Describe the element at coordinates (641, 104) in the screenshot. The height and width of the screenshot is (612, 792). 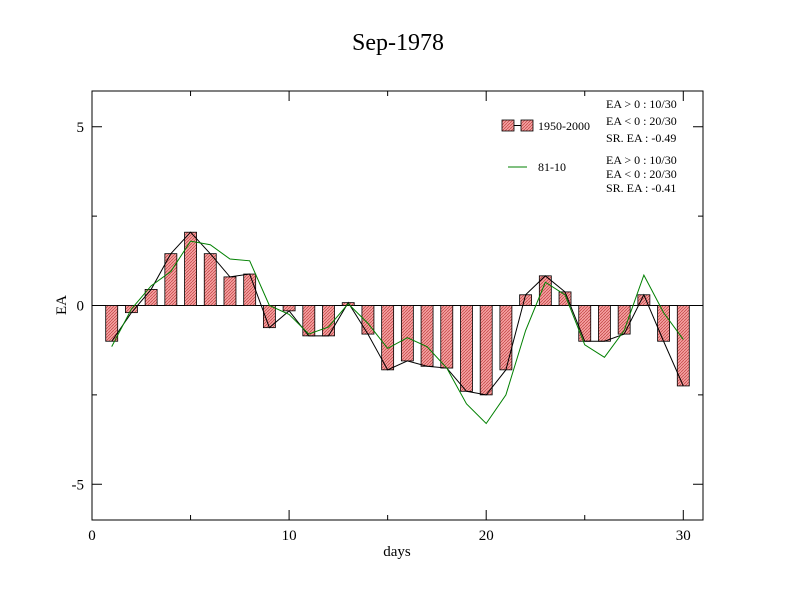
I see `legend-stat-1950-2000-positive: EA > 0 : 10/30` at that location.